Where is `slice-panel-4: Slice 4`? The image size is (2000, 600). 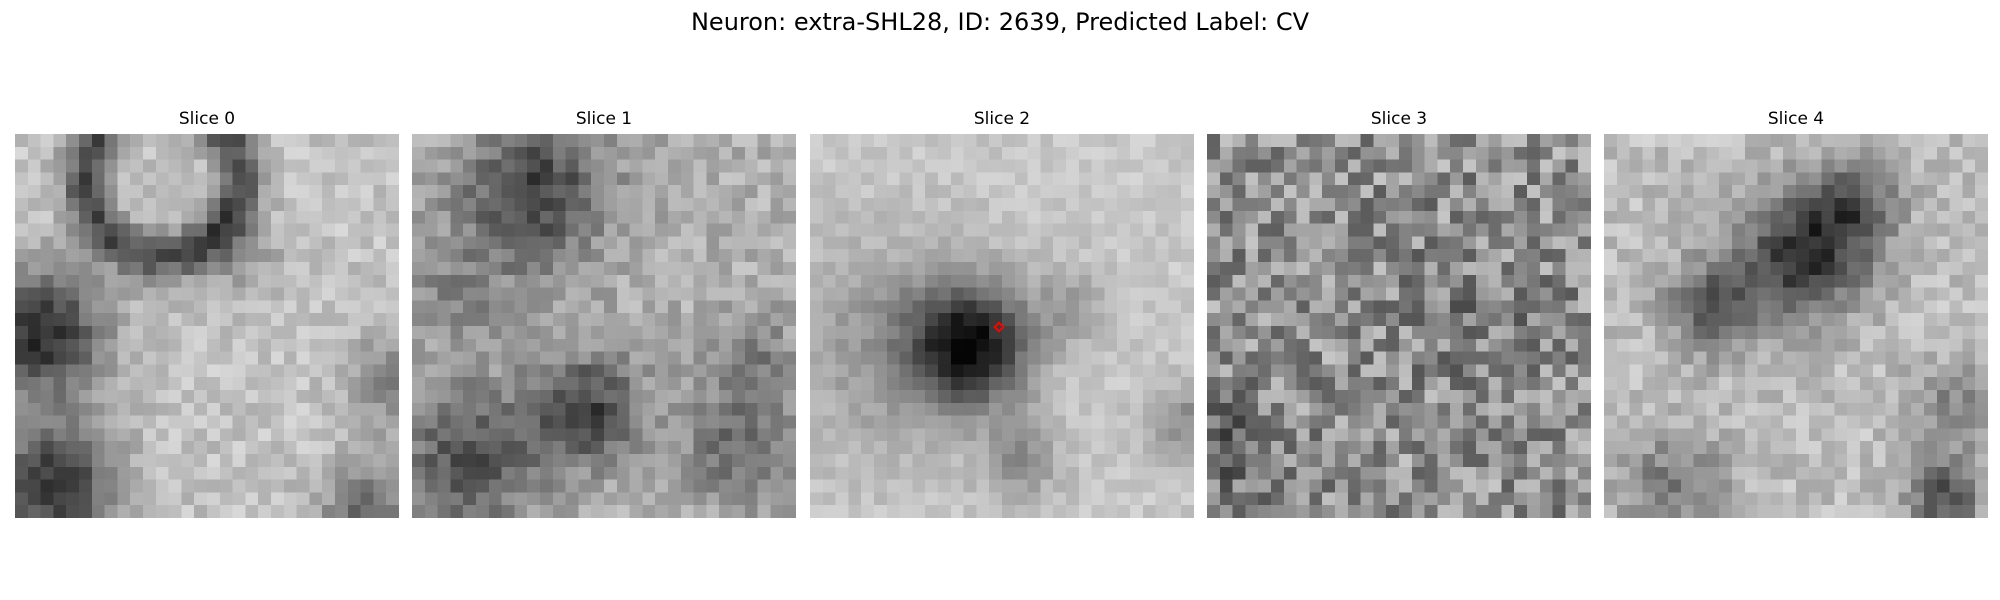 slice-panel-4: Slice 4 is located at coordinates (1796, 313).